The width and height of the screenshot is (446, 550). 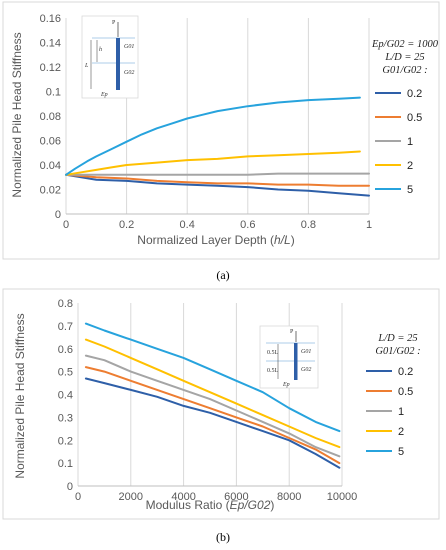 What do you see at coordinates (306, 352) in the screenshot?
I see `inset-b-upper-soil-label: G01` at bounding box center [306, 352].